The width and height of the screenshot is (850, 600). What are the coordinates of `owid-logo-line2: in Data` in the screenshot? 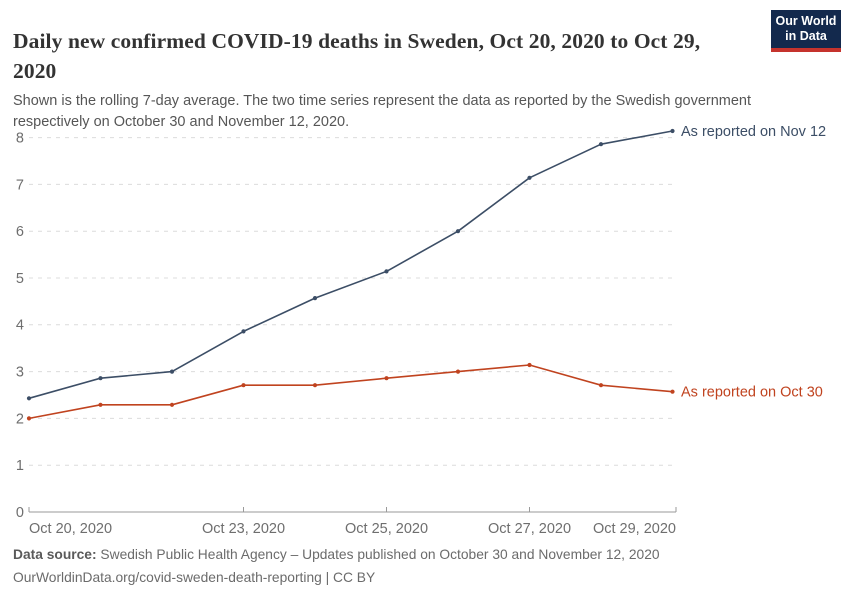 It's located at (806, 36).